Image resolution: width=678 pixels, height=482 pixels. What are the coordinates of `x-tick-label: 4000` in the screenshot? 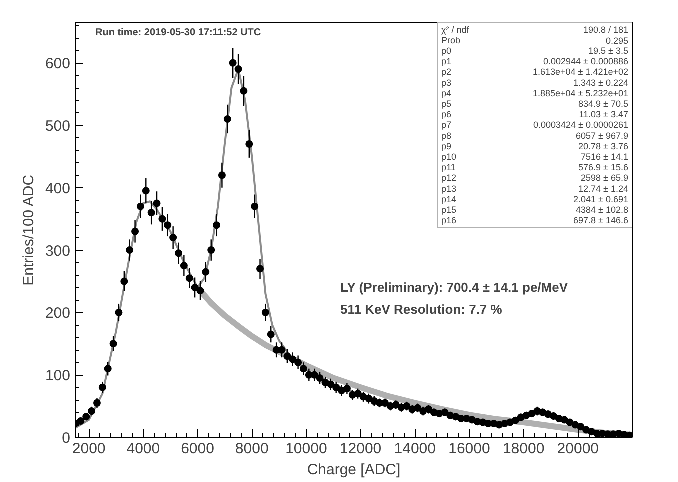 It's located at (143, 449).